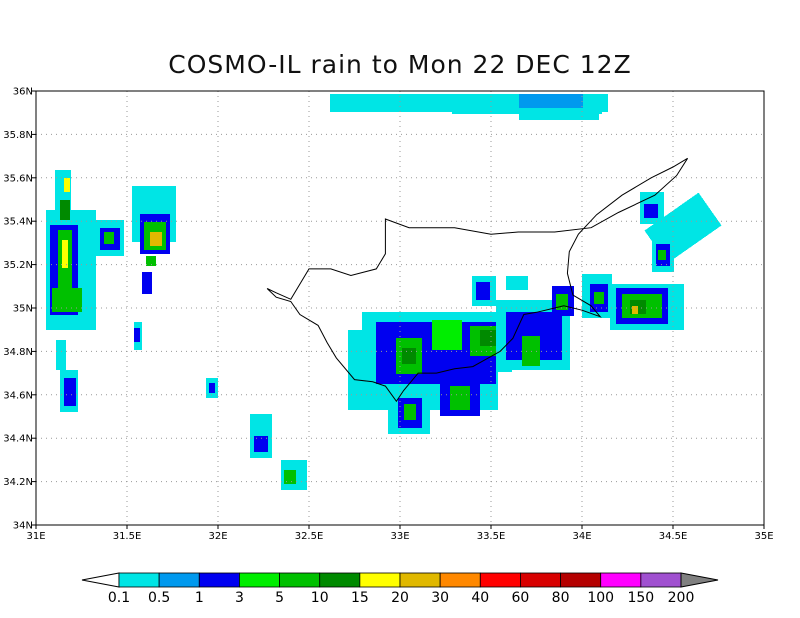  What do you see at coordinates (480, 598) in the screenshot?
I see `colorbar-label: 40` at bounding box center [480, 598].